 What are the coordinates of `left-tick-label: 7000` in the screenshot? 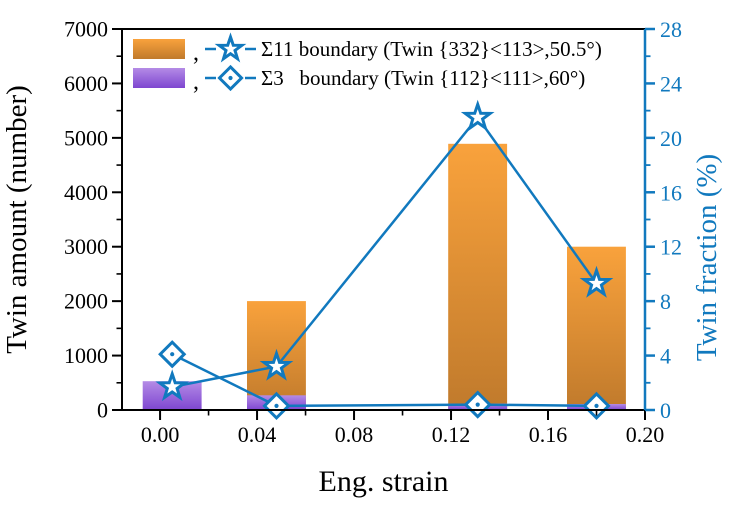 It's located at (86, 29).